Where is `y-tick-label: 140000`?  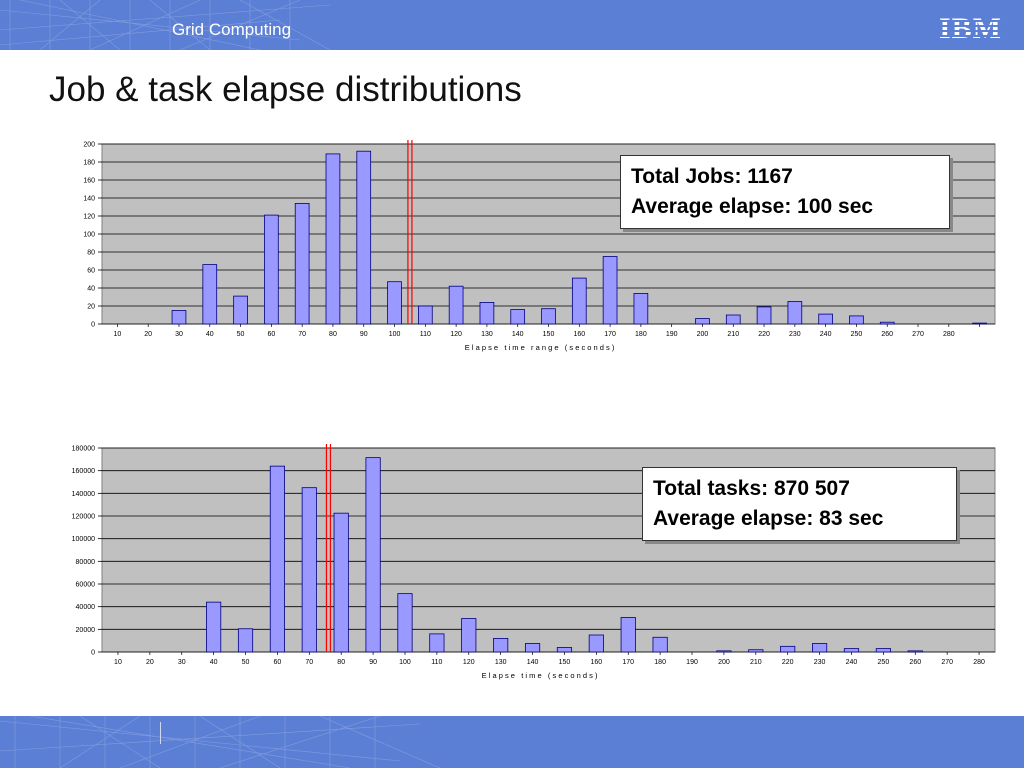
y-tick-label: 140000 is located at coordinates (83, 494).